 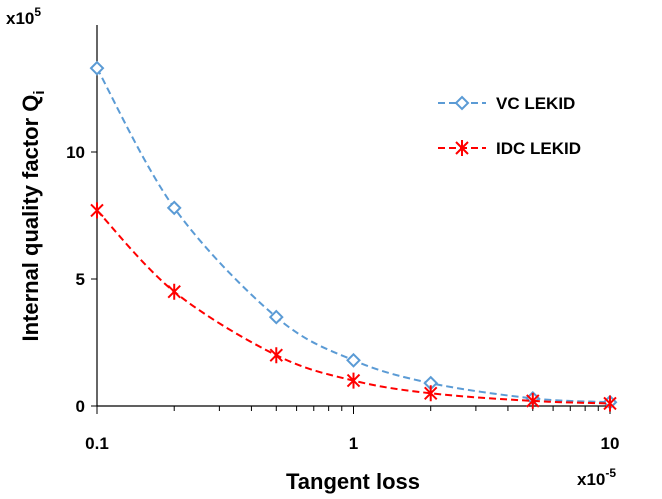 I want to click on y-axis-label-text: Internal quality factor Q, so click(x=30, y=218).